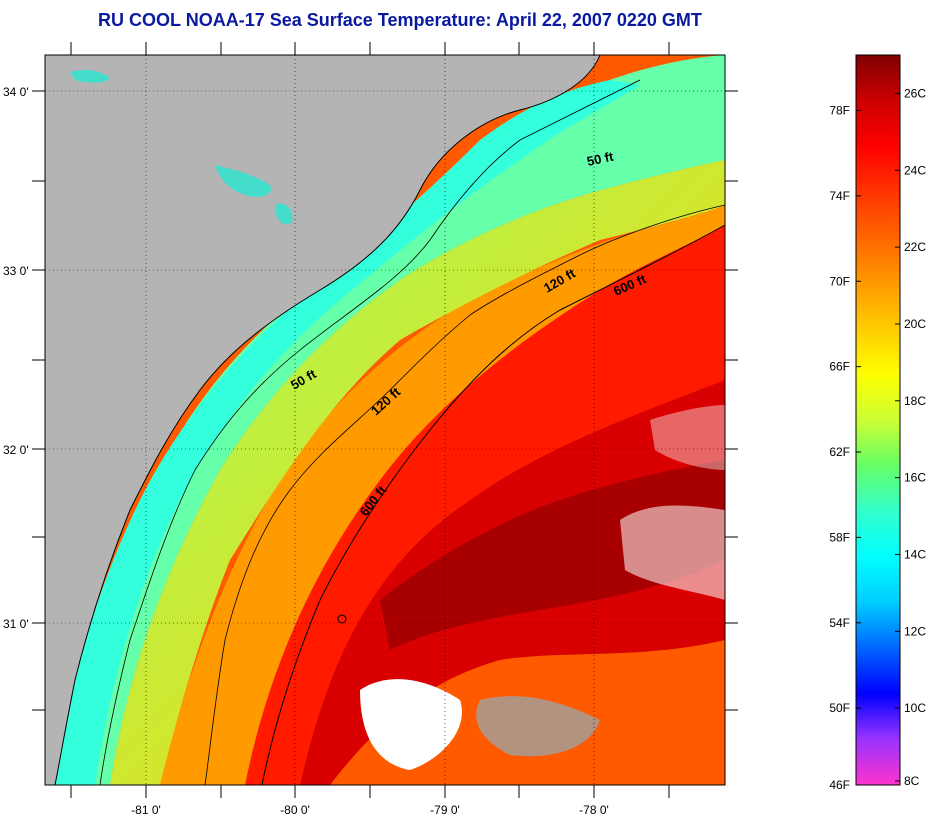 Image resolution: width=928 pixels, height=817 pixels. What do you see at coordinates (878, 420) in the screenshot?
I see `colorbar-scale` at bounding box center [878, 420].